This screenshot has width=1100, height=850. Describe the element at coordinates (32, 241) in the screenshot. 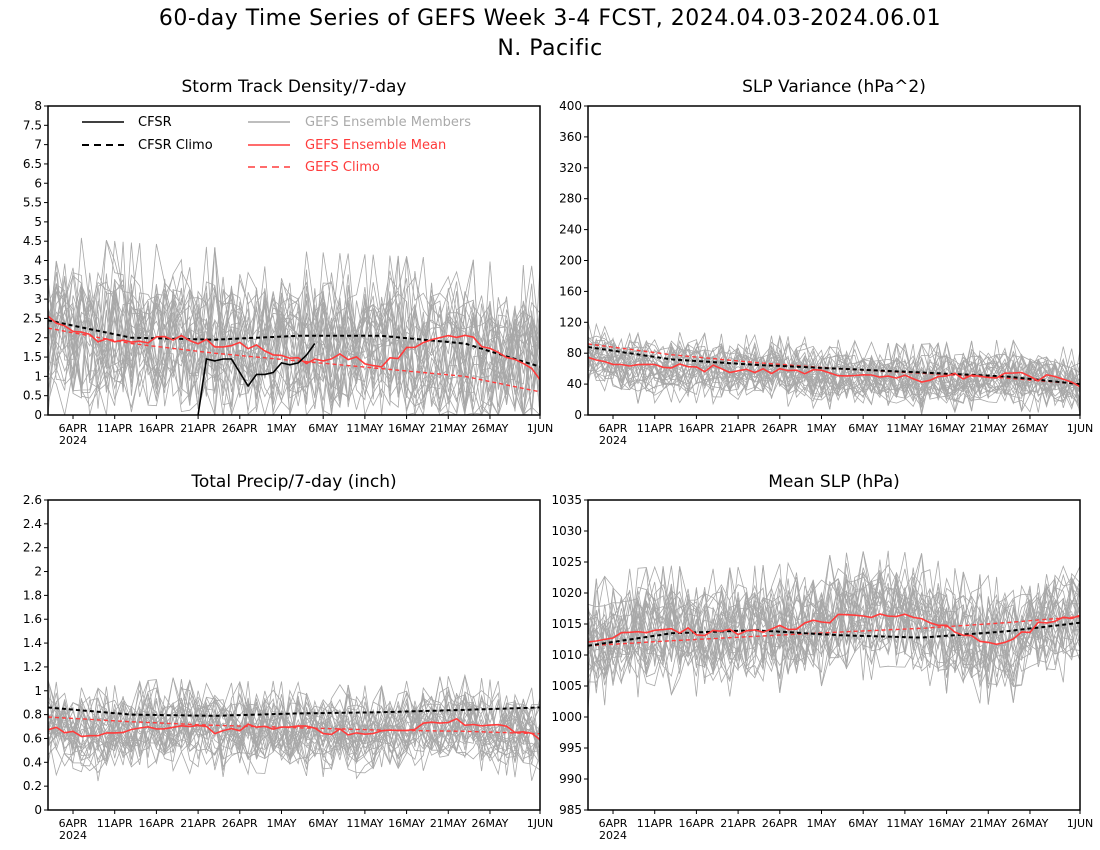

I see `y-tick-label: 4.5` at that location.